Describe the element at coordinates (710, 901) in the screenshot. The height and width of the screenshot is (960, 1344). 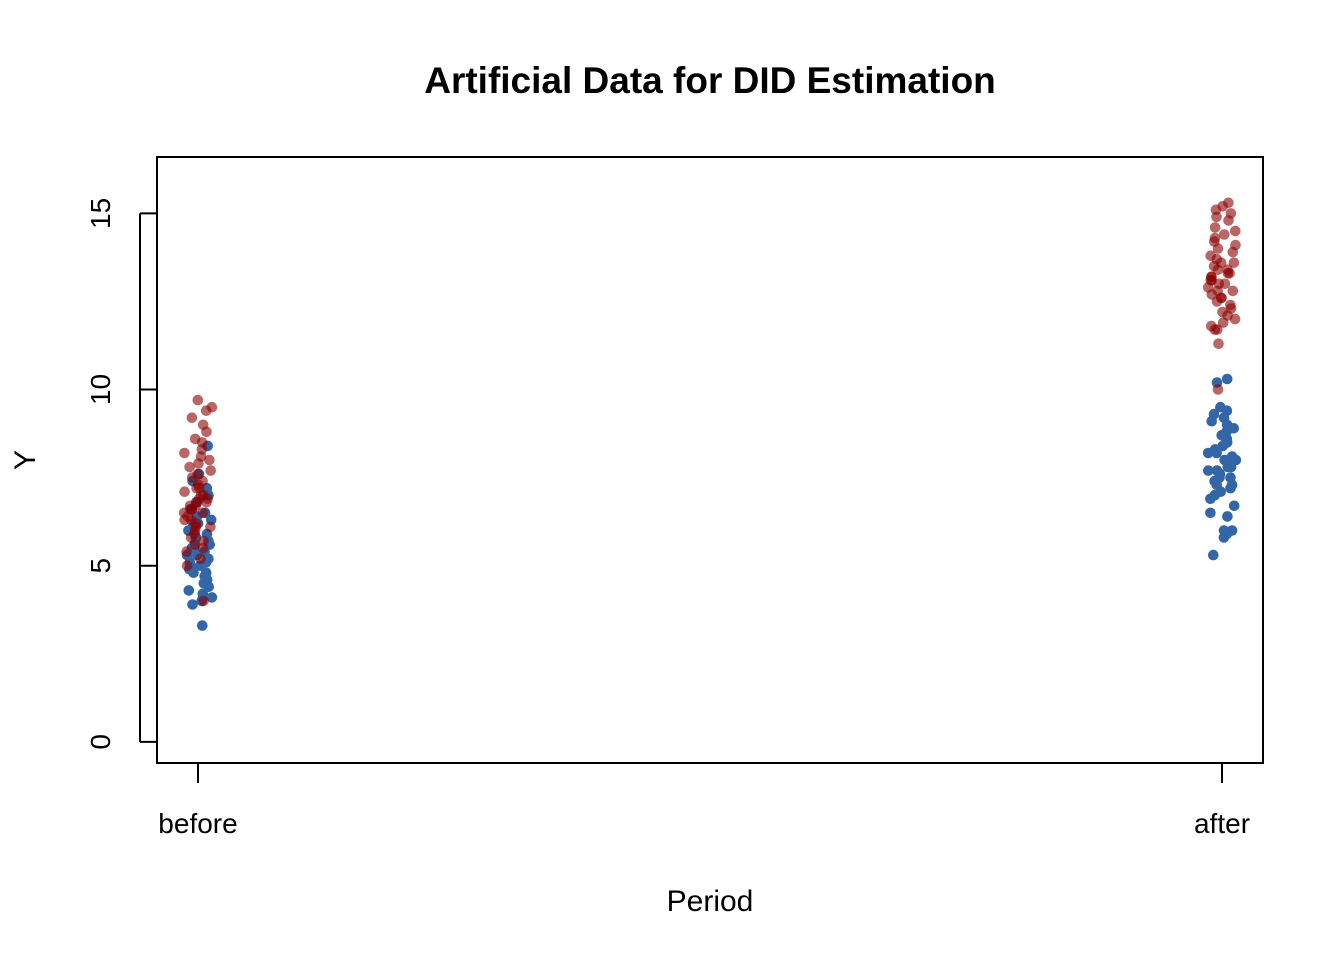
I see `x-axis-label: Period` at that location.